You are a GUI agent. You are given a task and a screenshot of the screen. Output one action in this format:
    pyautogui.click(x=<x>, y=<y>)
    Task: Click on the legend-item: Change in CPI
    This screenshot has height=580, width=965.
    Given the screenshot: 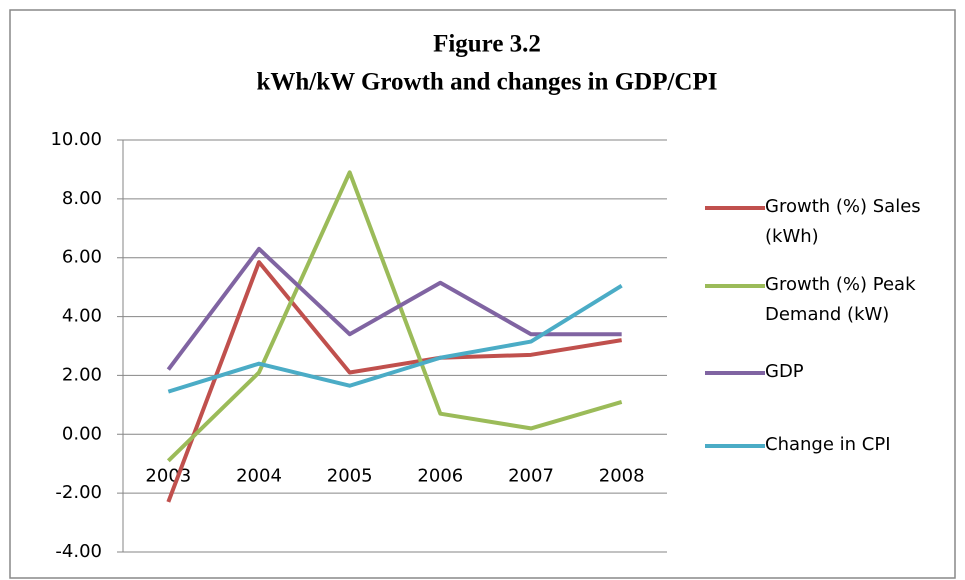 What is the action you would take?
    pyautogui.click(x=825, y=446)
    